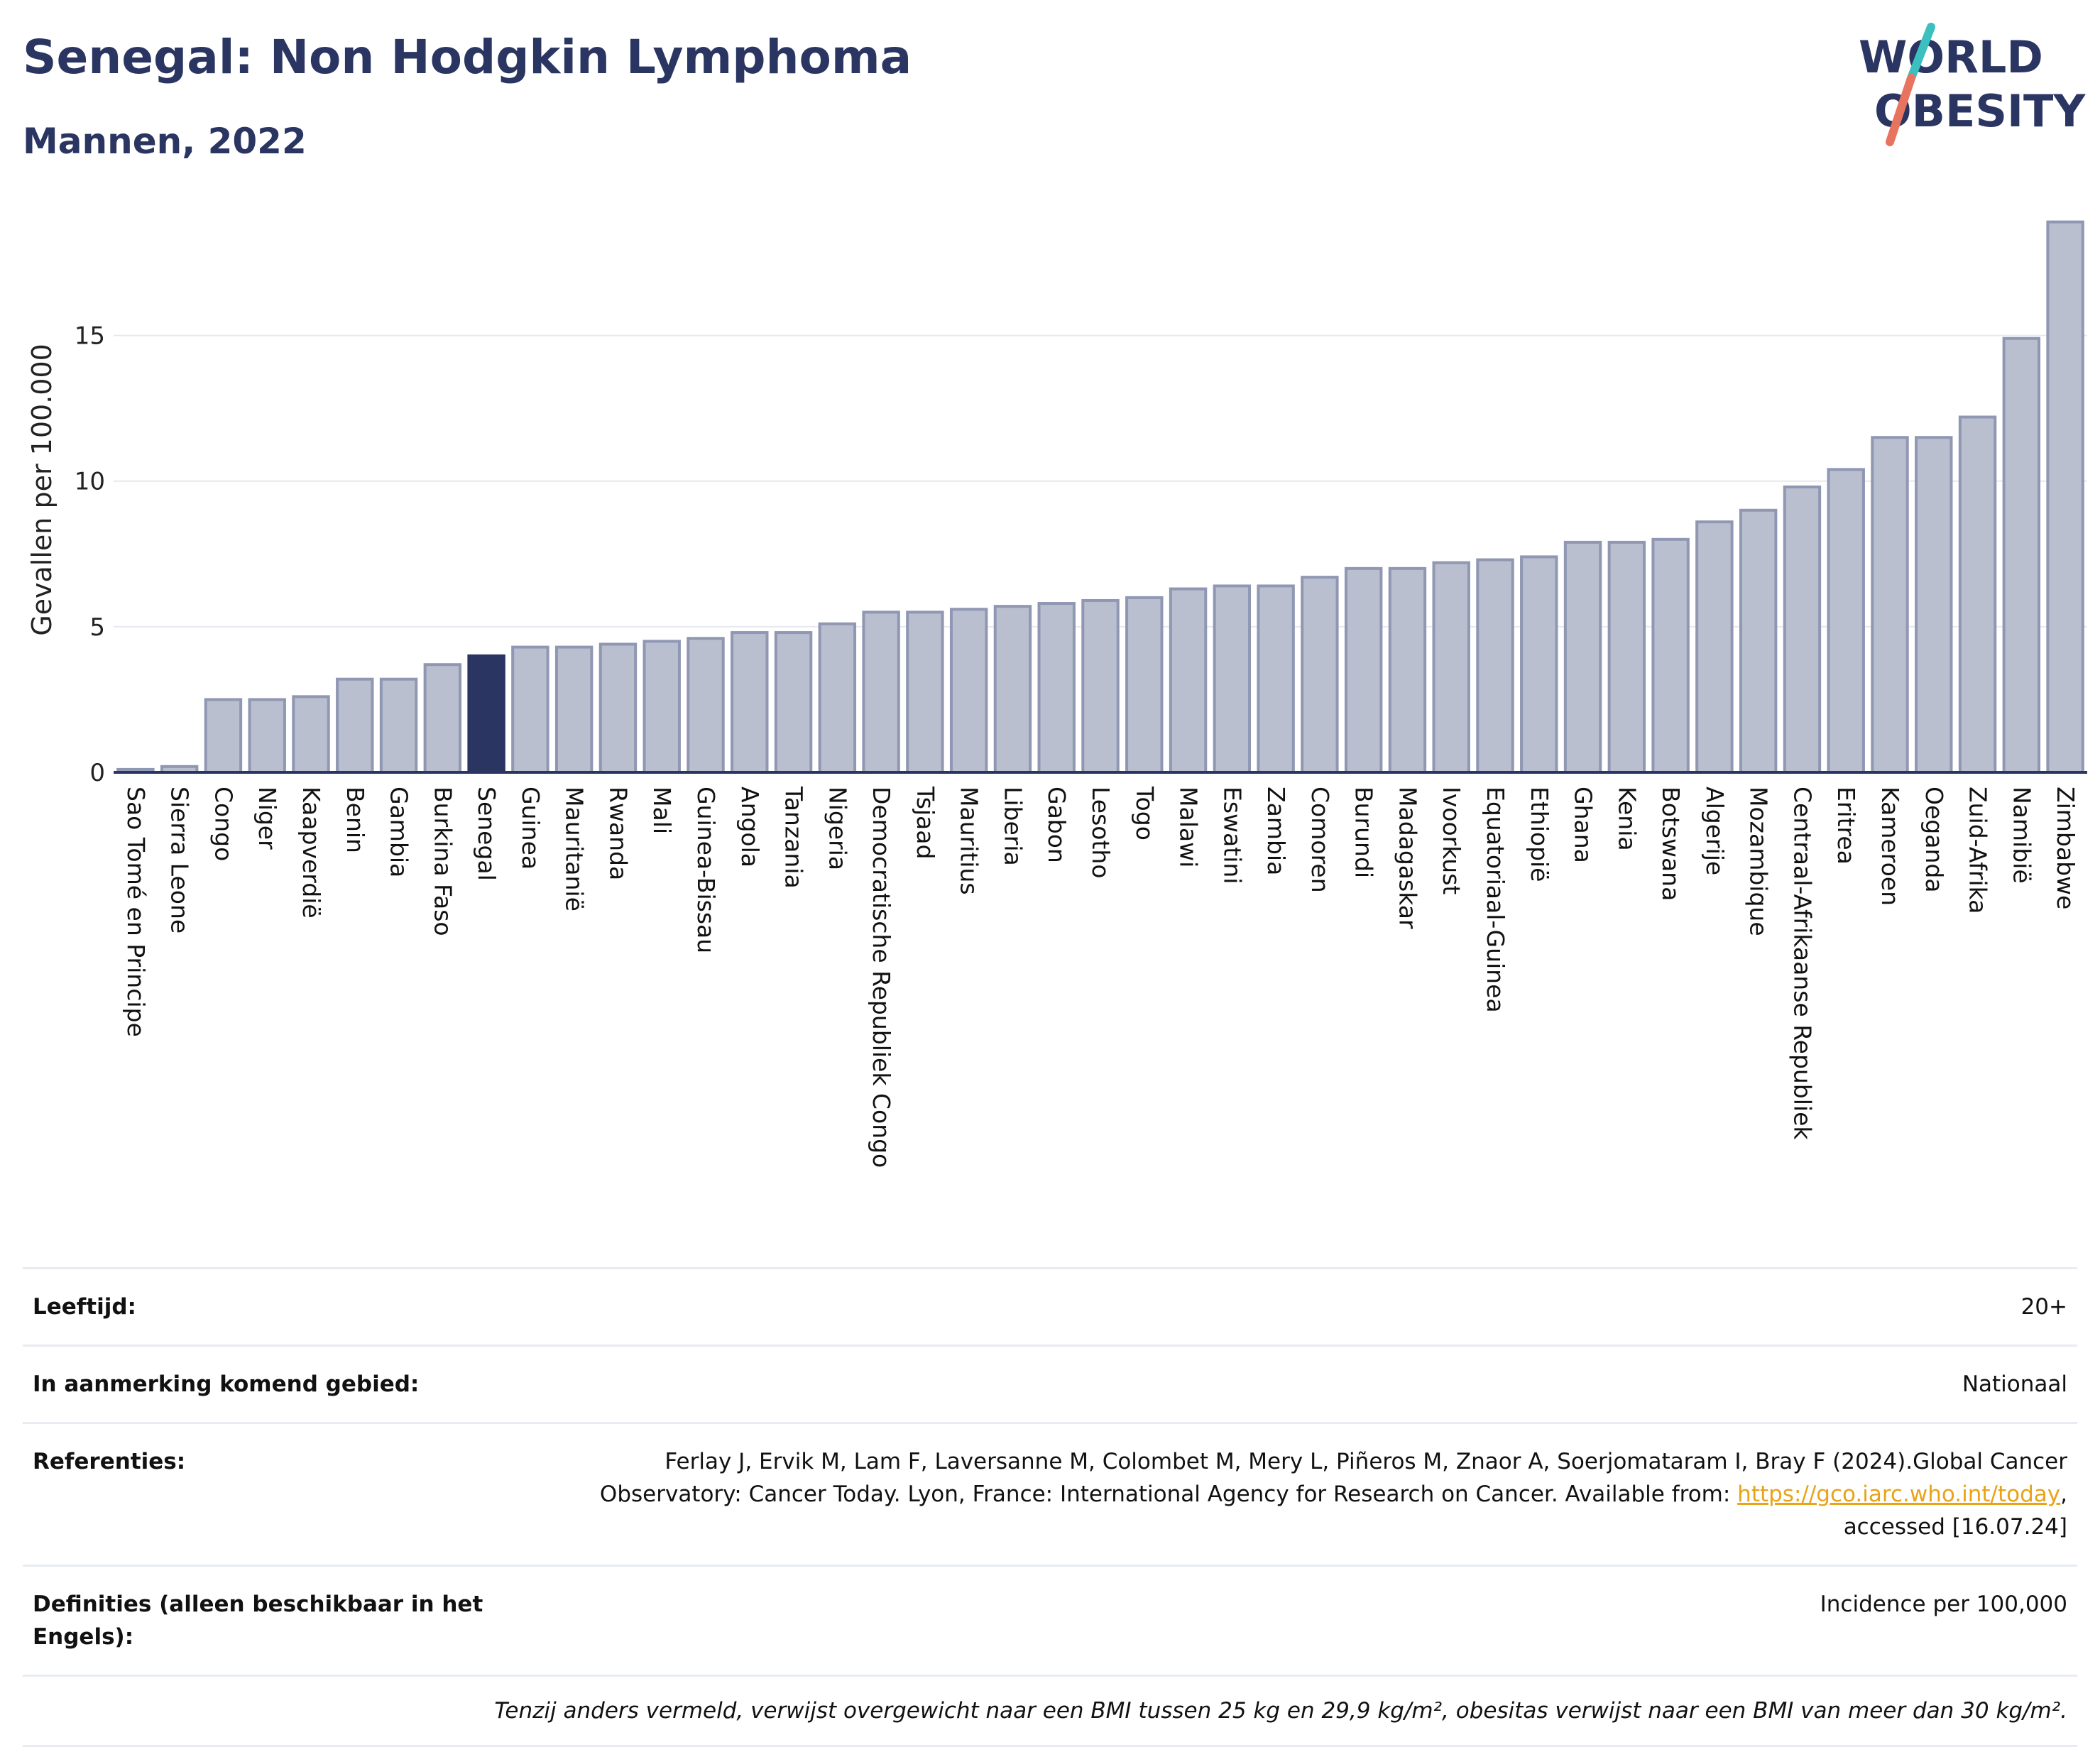 The width and height of the screenshot is (2100, 1747). What do you see at coordinates (706, 870) in the screenshot?
I see `x-tick-label: Guinea-Bissau` at bounding box center [706, 870].